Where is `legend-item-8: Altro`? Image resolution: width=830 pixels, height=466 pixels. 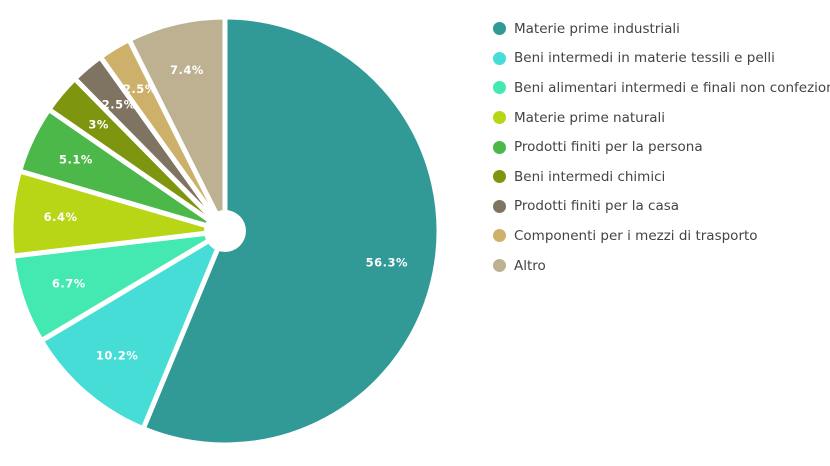 legend-item-8: Altro is located at coordinates (661, 266).